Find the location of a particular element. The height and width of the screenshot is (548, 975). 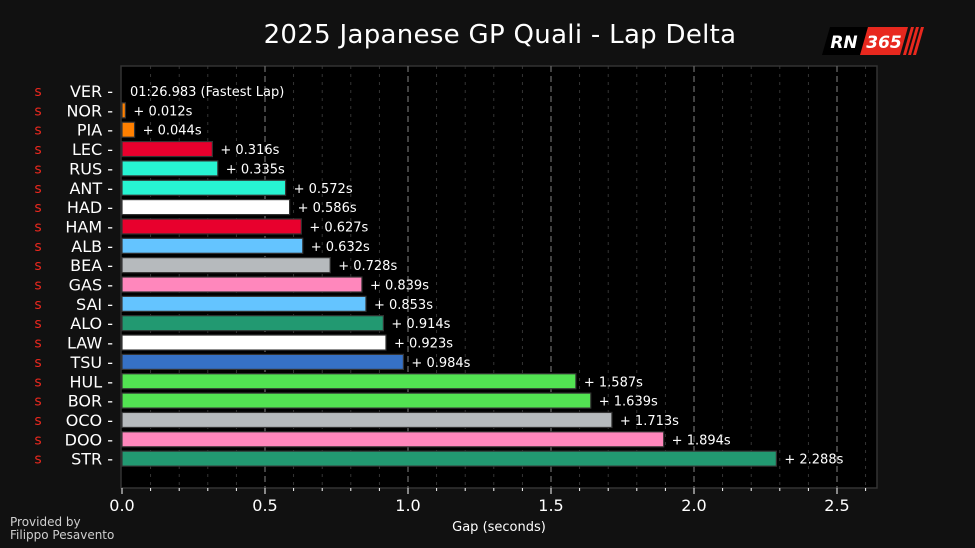

value-label-str: + 2.288s is located at coordinates (813, 460).